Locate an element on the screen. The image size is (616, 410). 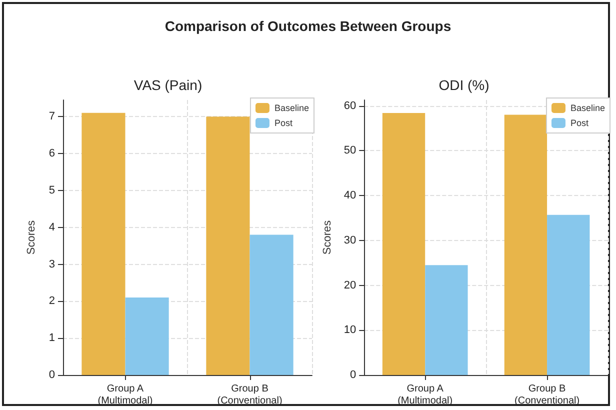
y-tick-label: 6 is located at coordinates (51, 154).